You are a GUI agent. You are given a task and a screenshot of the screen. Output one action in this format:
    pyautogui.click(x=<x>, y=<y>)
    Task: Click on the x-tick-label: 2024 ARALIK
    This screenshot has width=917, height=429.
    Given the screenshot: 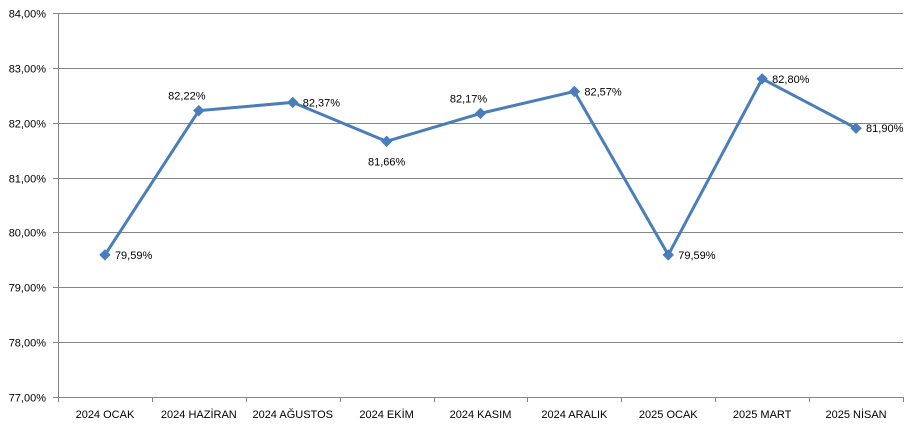 What is the action you would take?
    pyautogui.click(x=574, y=415)
    